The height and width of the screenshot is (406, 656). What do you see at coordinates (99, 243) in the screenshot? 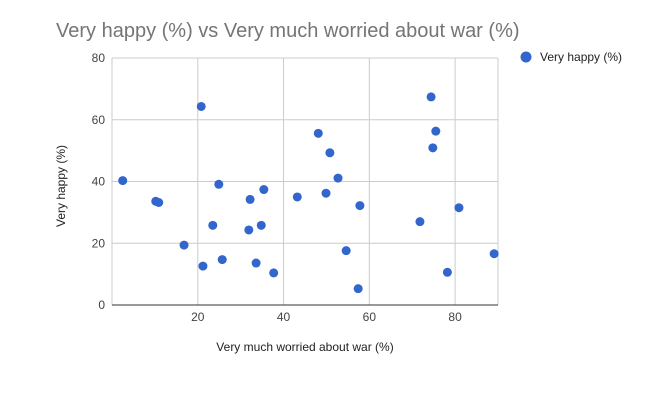
I see `y-tick-label: 20` at bounding box center [99, 243].